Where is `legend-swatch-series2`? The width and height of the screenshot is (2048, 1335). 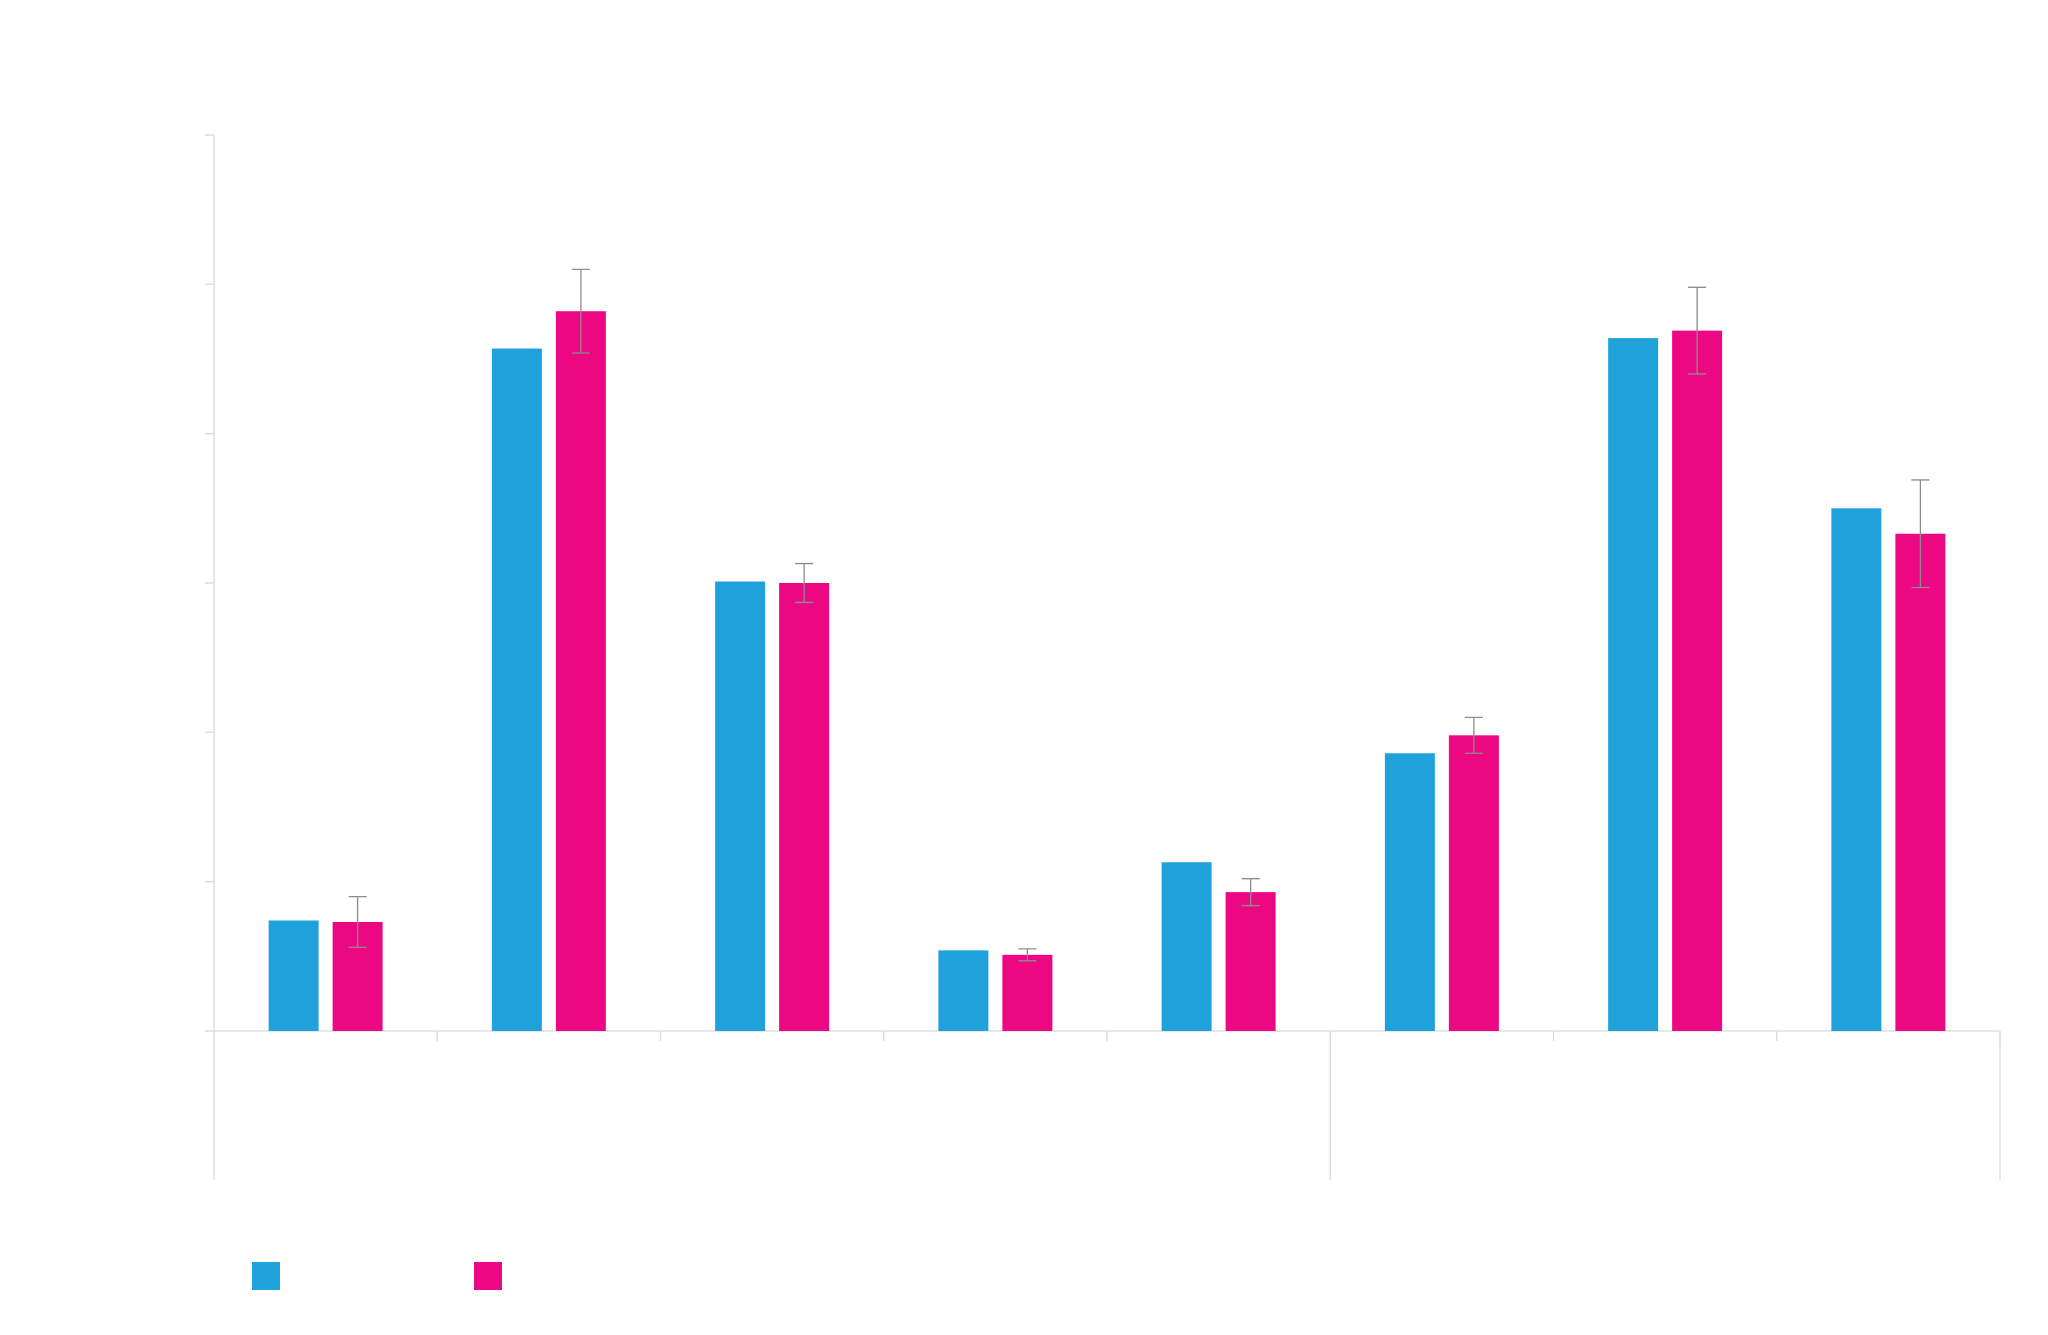
legend-swatch-series2 is located at coordinates (488, 1276).